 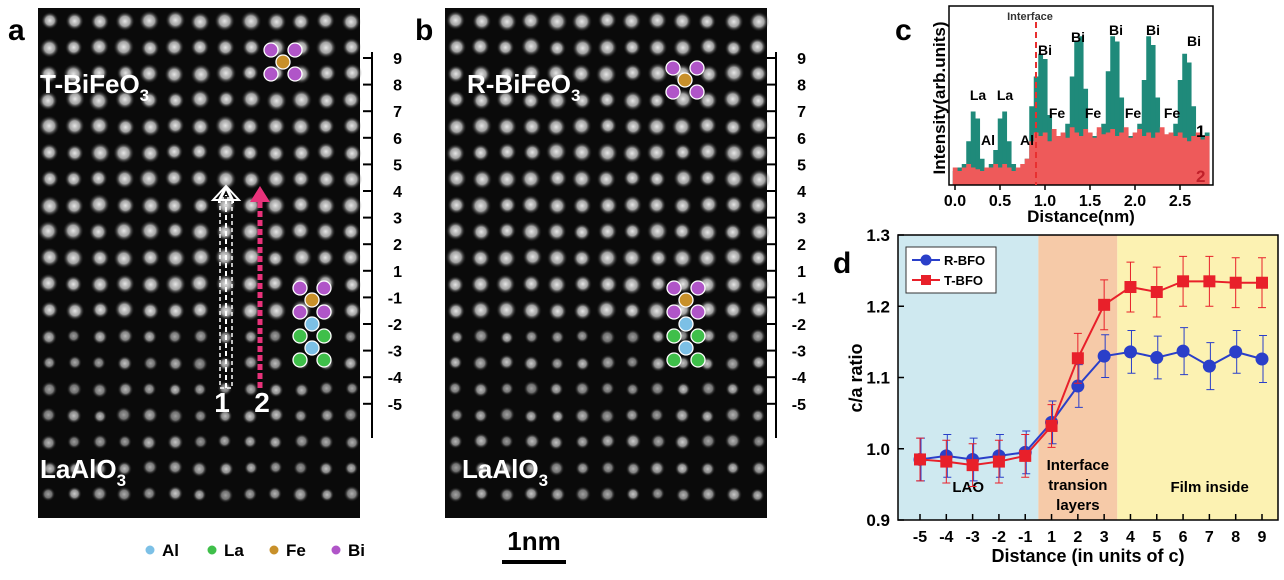 I want to click on panel-letter: d, so click(x=842, y=263).